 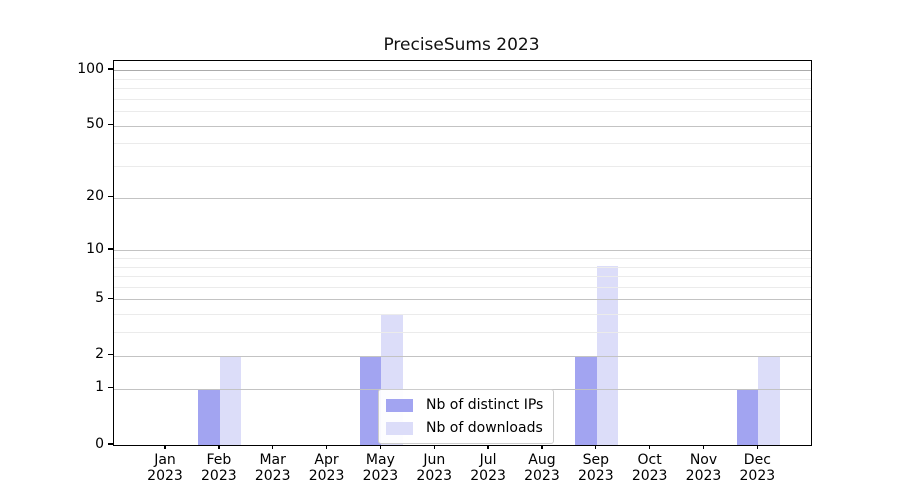 What do you see at coordinates (99, 354) in the screenshot?
I see `y-tick-label: 2` at bounding box center [99, 354].